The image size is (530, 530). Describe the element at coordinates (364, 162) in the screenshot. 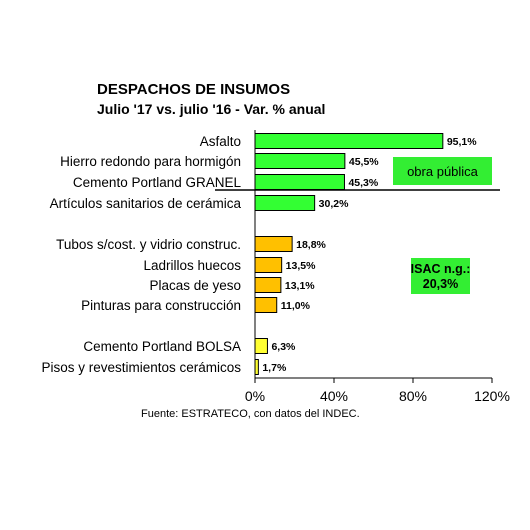

I see `value-label: 45,5%` at that location.